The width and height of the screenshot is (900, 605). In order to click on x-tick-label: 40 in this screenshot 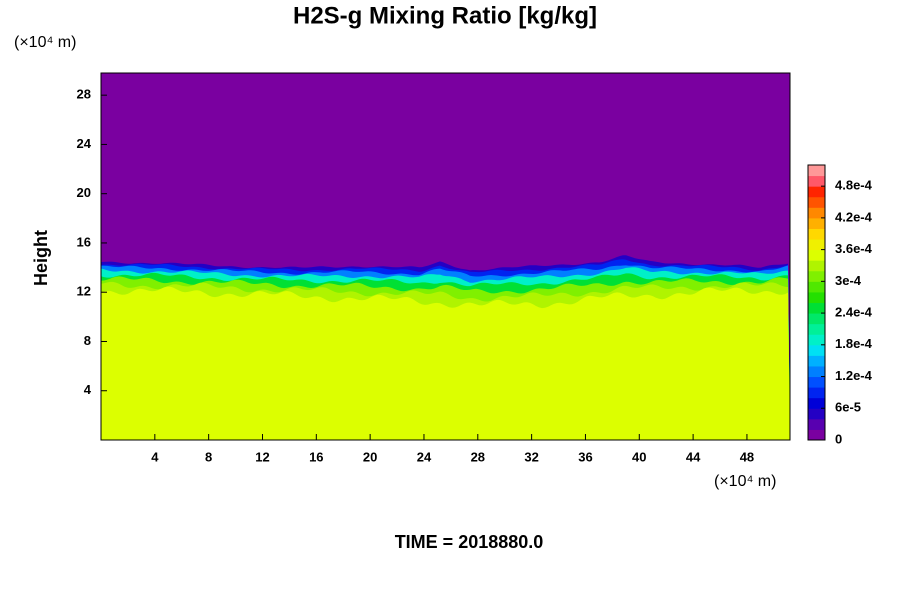, I will do `click(639, 456)`.